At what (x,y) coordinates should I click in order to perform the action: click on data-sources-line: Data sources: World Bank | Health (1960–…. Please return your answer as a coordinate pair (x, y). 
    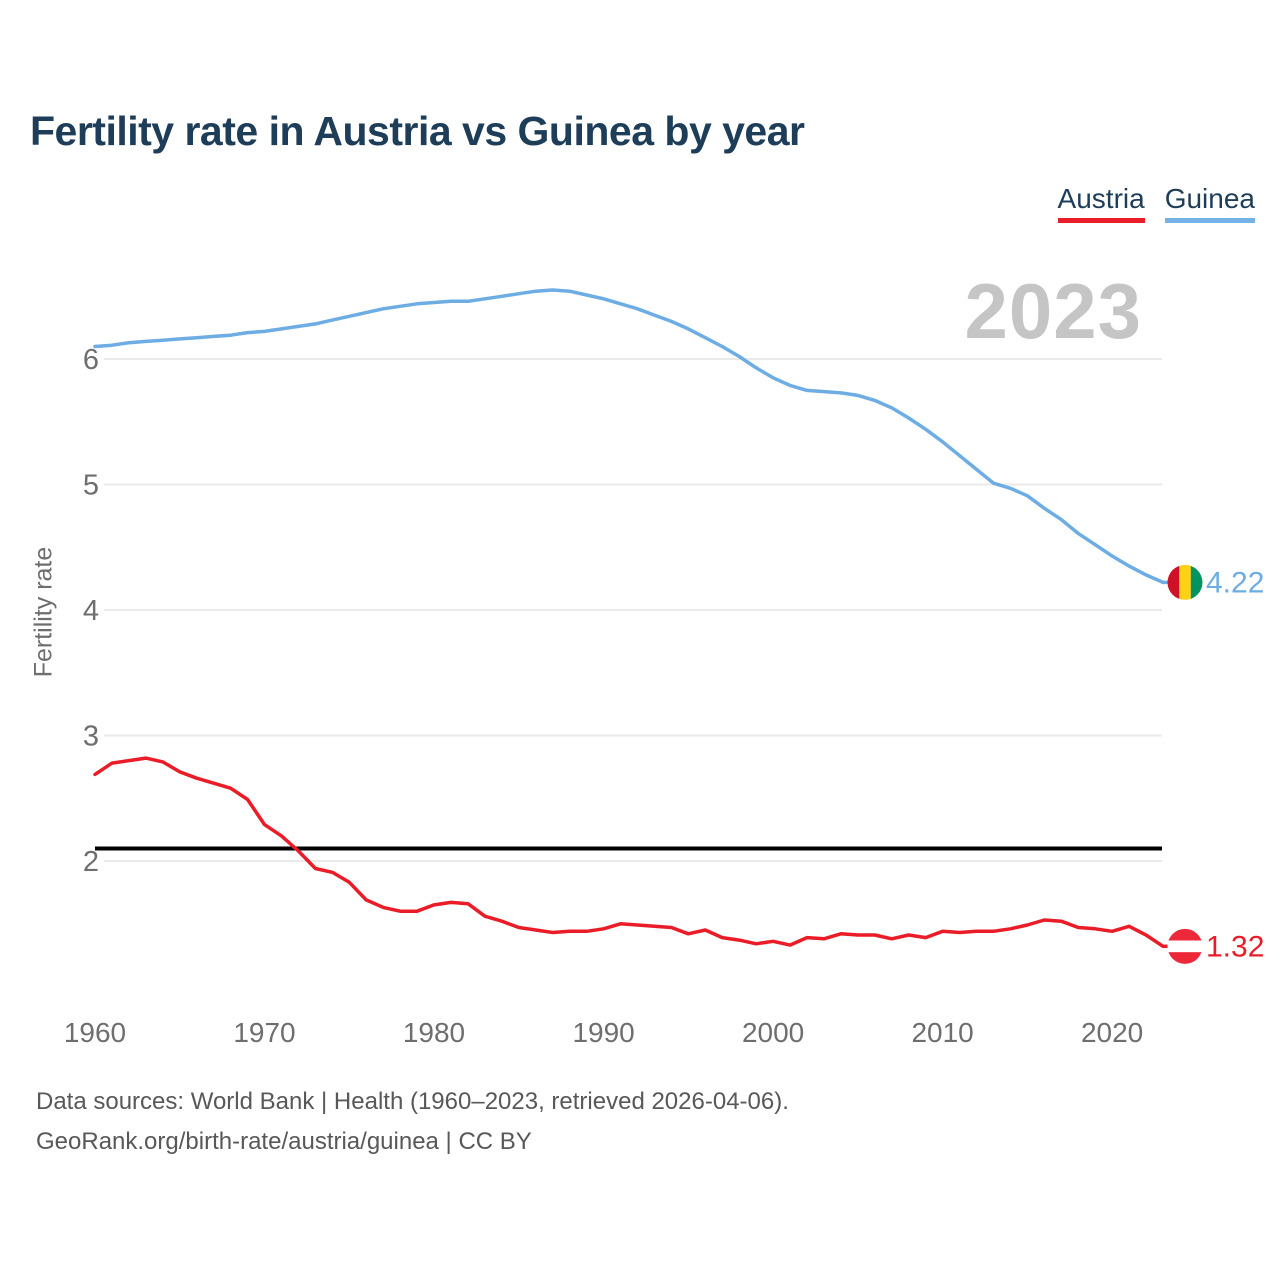
    Looking at the image, I should click on (412, 1101).